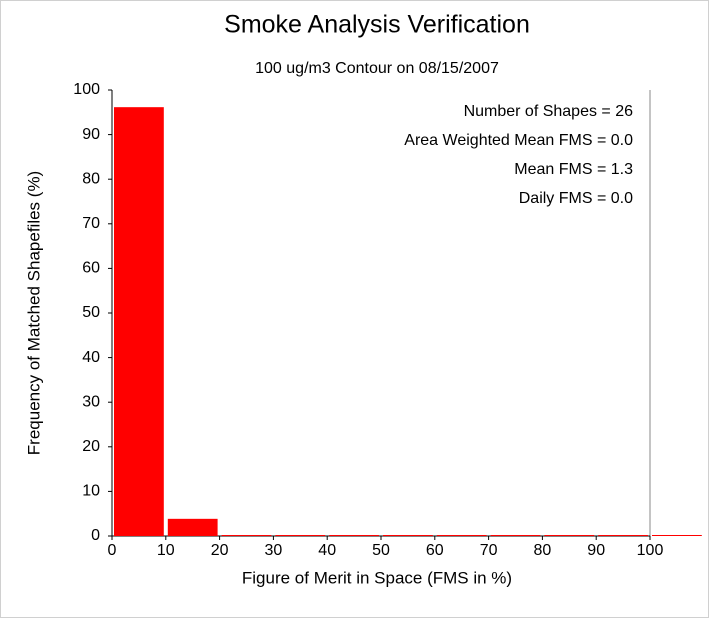 The height and width of the screenshot is (618, 709). What do you see at coordinates (381, 550) in the screenshot?
I see `x-tick-label: 50` at bounding box center [381, 550].